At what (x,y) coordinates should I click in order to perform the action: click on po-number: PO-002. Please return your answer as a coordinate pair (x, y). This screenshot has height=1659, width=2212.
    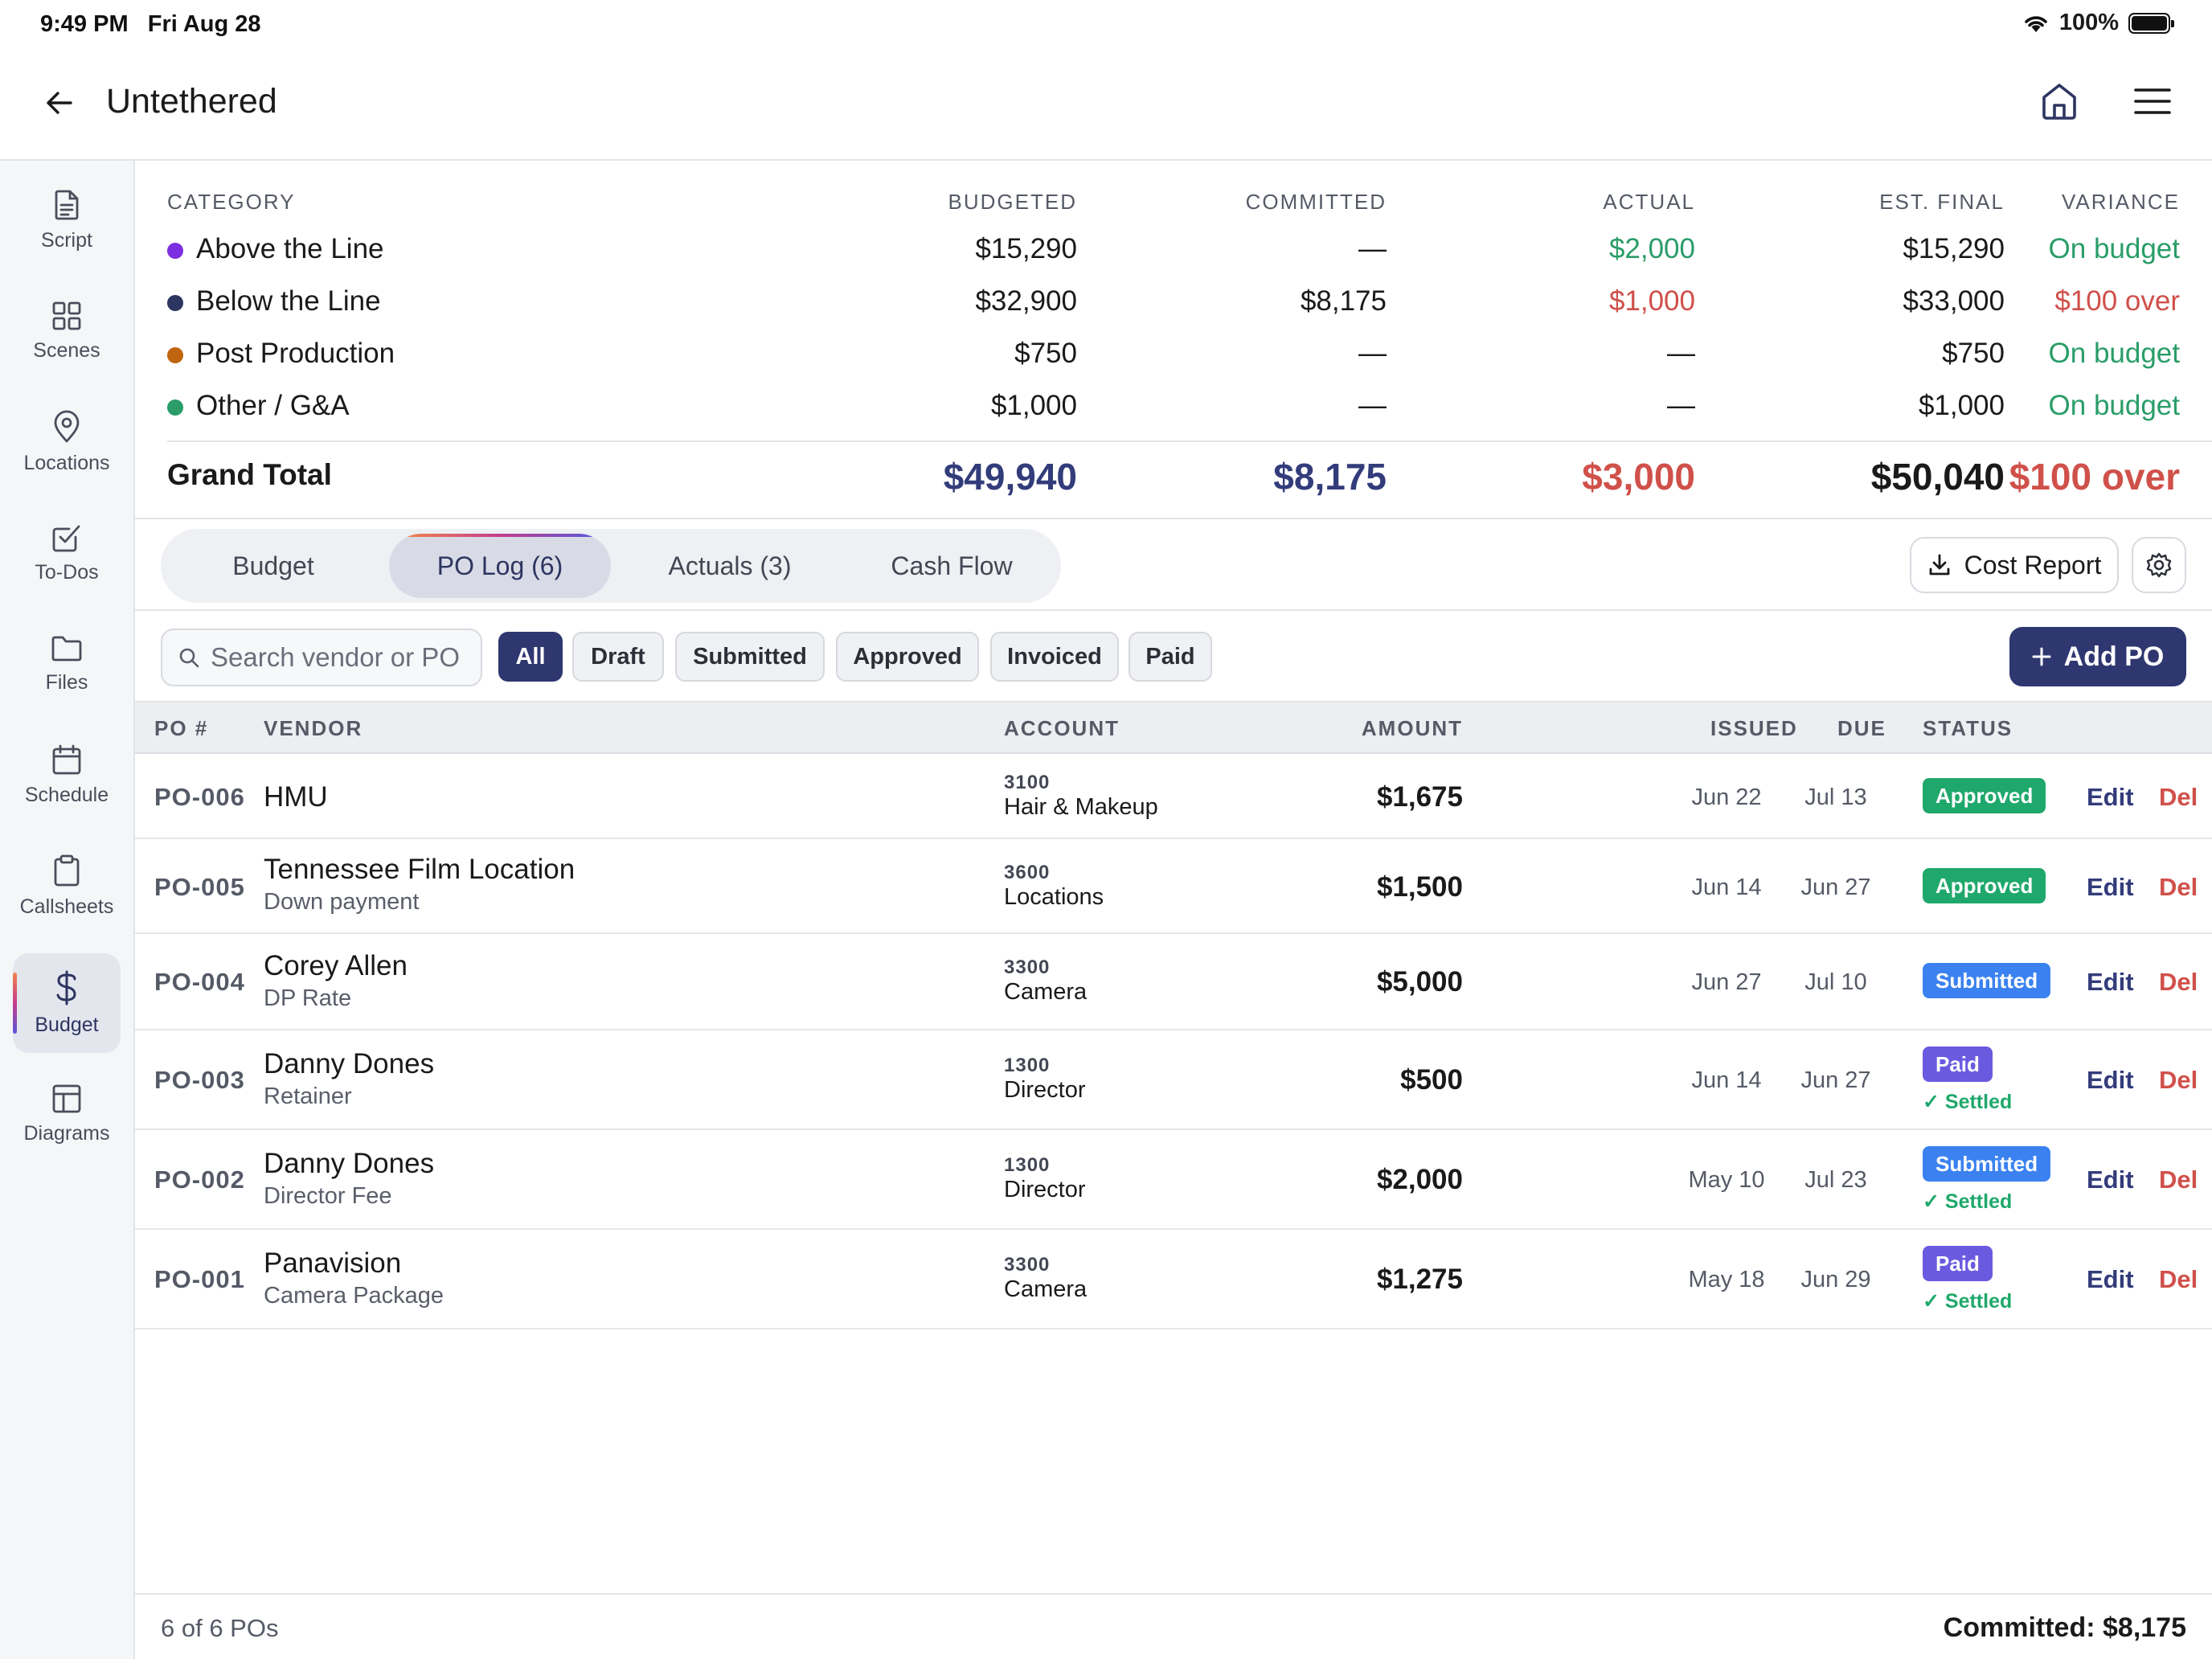
    Looking at the image, I should click on (199, 1179).